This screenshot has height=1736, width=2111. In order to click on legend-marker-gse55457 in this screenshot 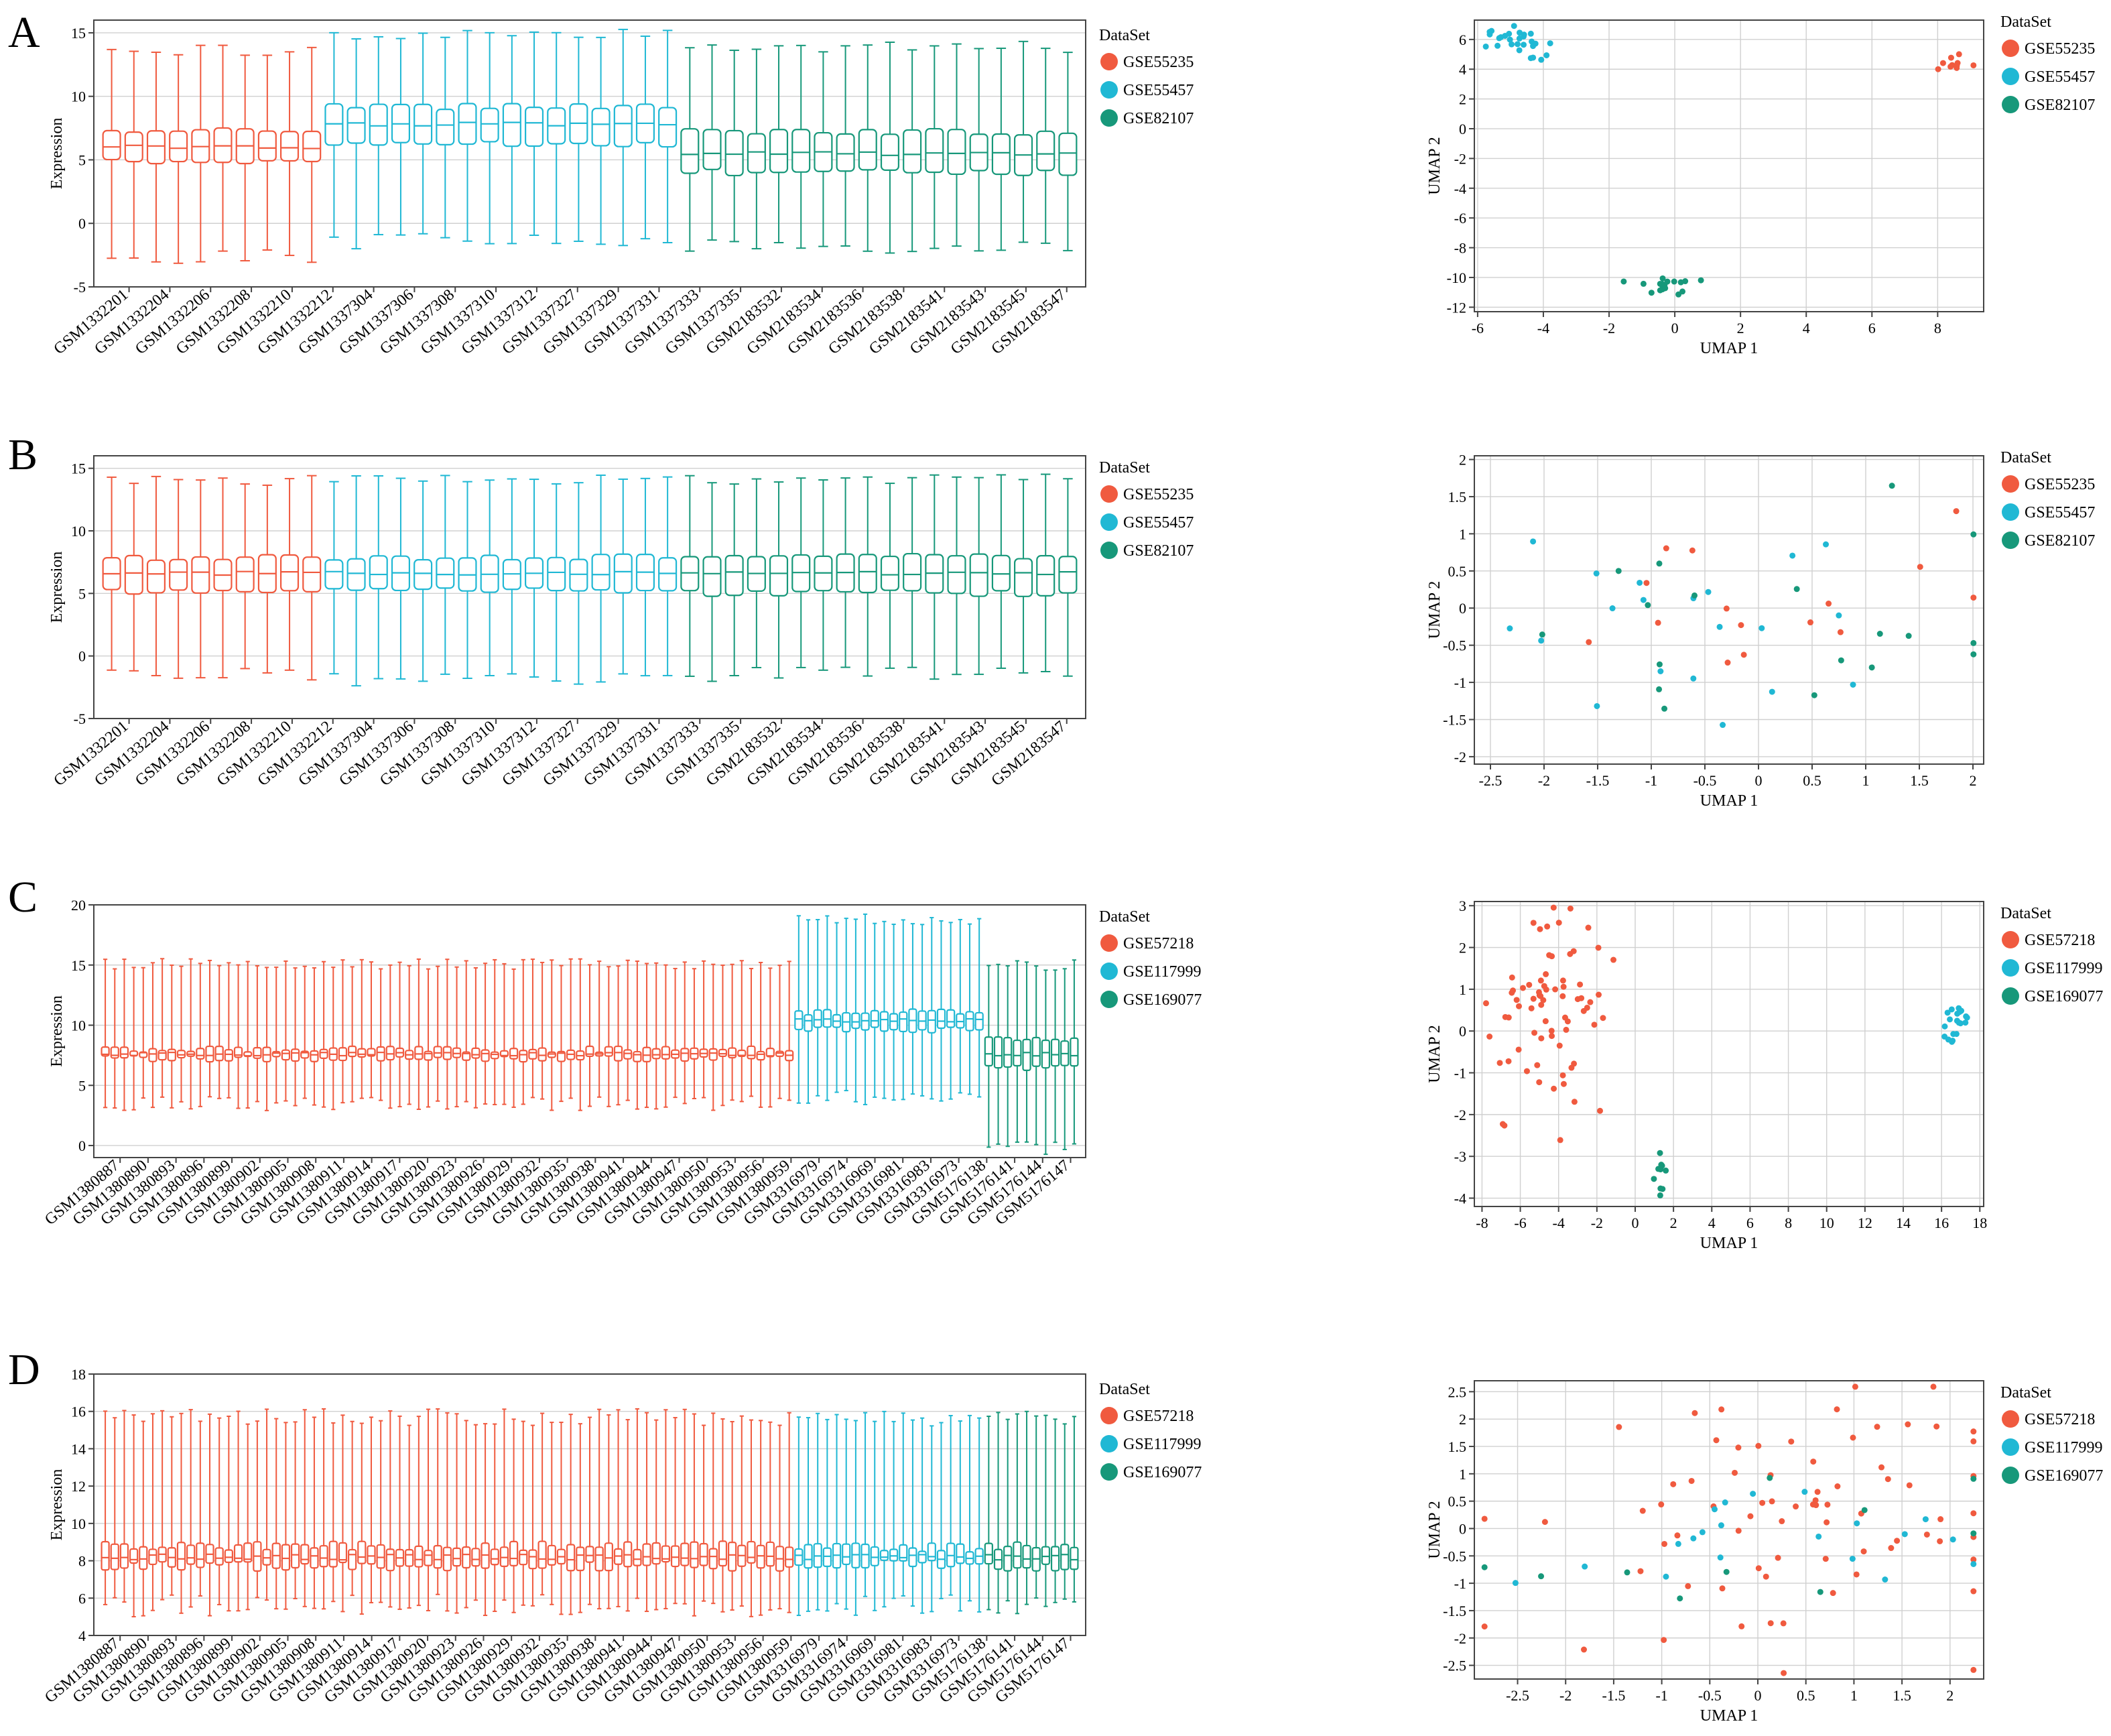, I will do `click(2010, 77)`.